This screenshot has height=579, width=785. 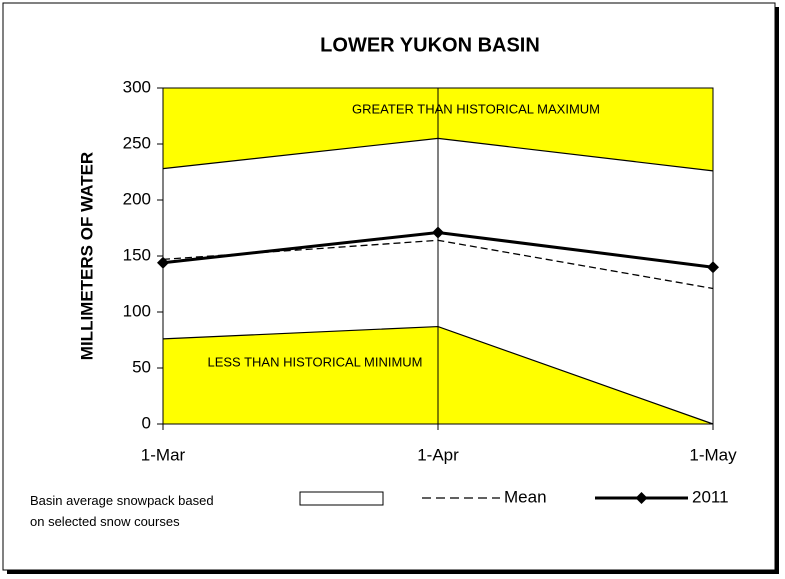 I want to click on x-tick-label: 1-Mar, so click(x=163, y=454).